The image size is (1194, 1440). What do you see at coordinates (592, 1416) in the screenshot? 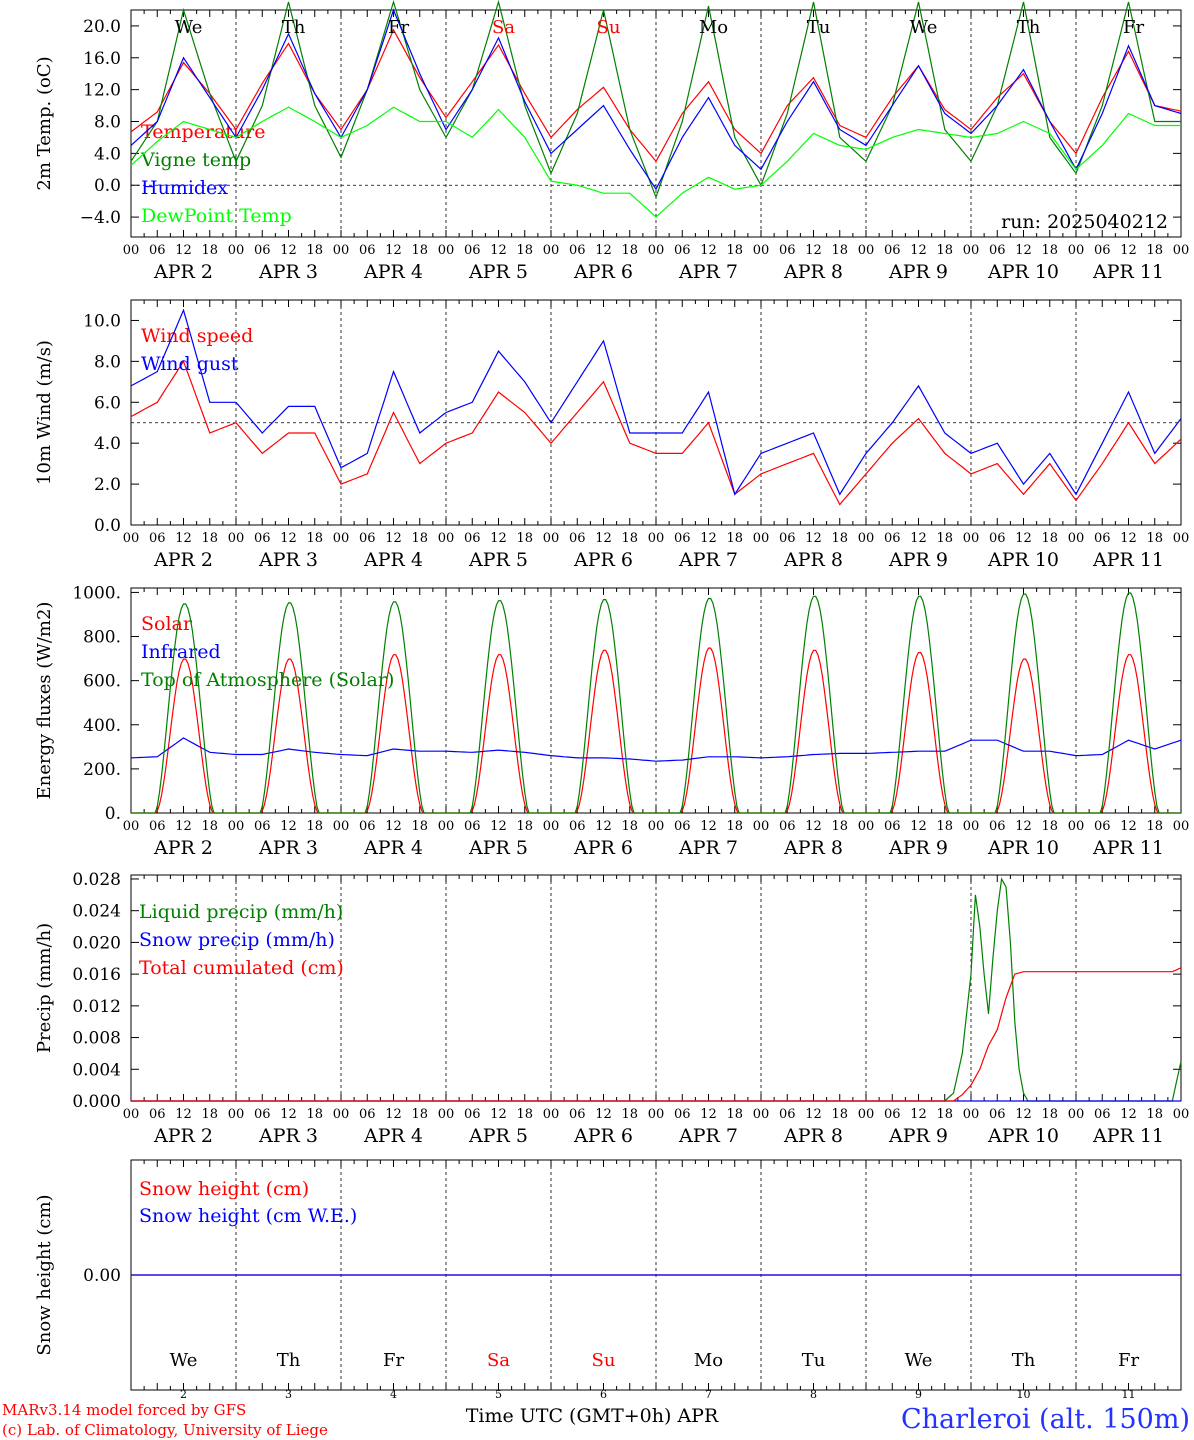
I see `x-axis-title: Time UTC (GMT+0h) APR` at bounding box center [592, 1416].